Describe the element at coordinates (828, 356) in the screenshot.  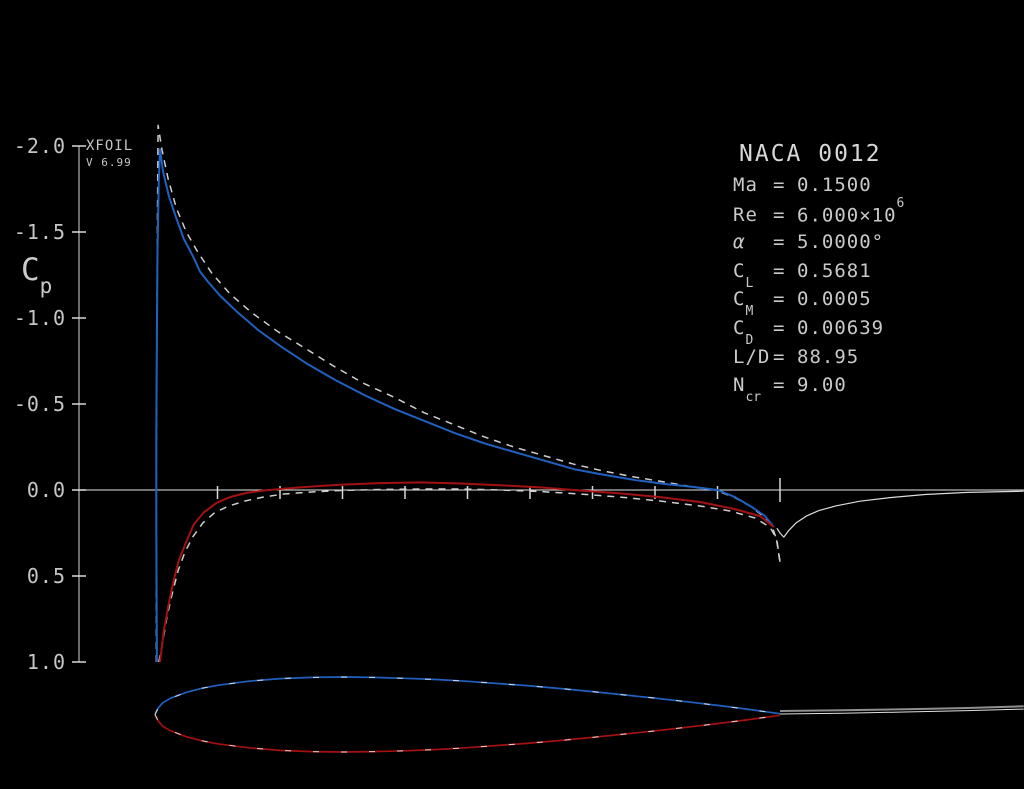
I see `annotation-value: 88.95` at that location.